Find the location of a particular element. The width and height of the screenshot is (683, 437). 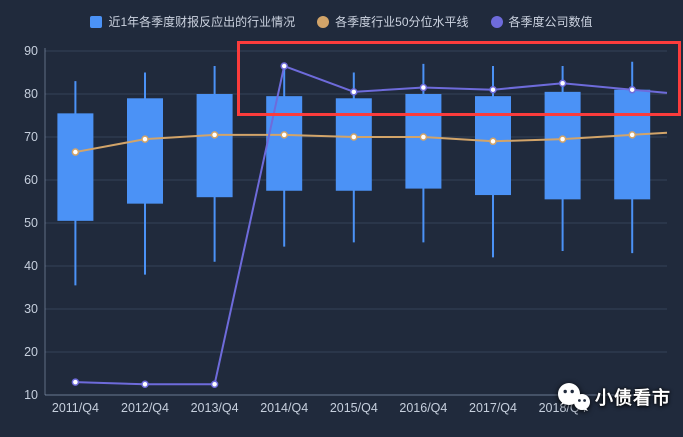

y-axis-tick-label: 80 is located at coordinates (31, 94).